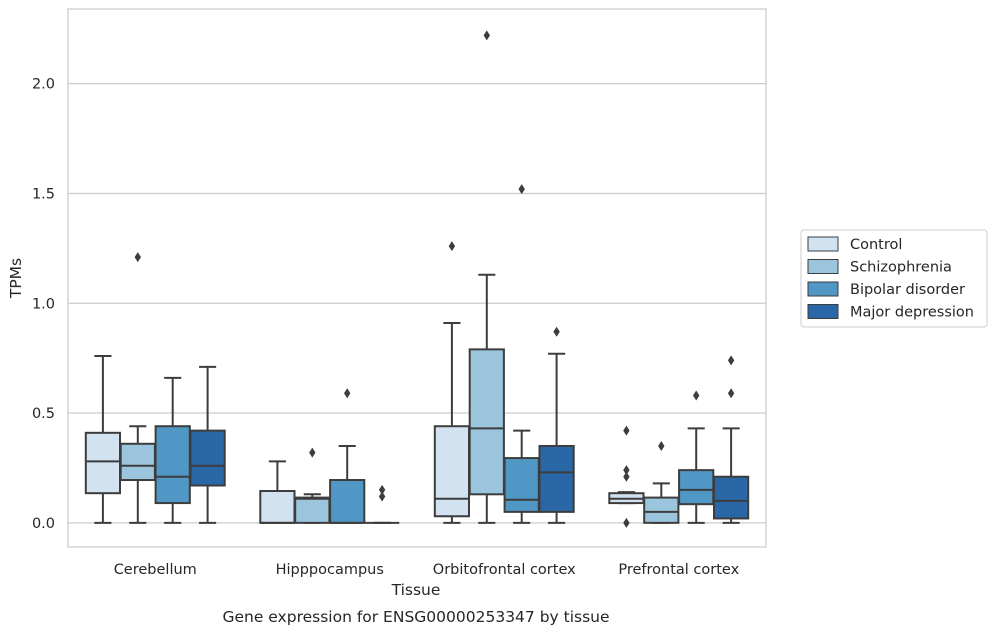 The image size is (997, 634). I want to click on legend-frame, so click(894, 278).